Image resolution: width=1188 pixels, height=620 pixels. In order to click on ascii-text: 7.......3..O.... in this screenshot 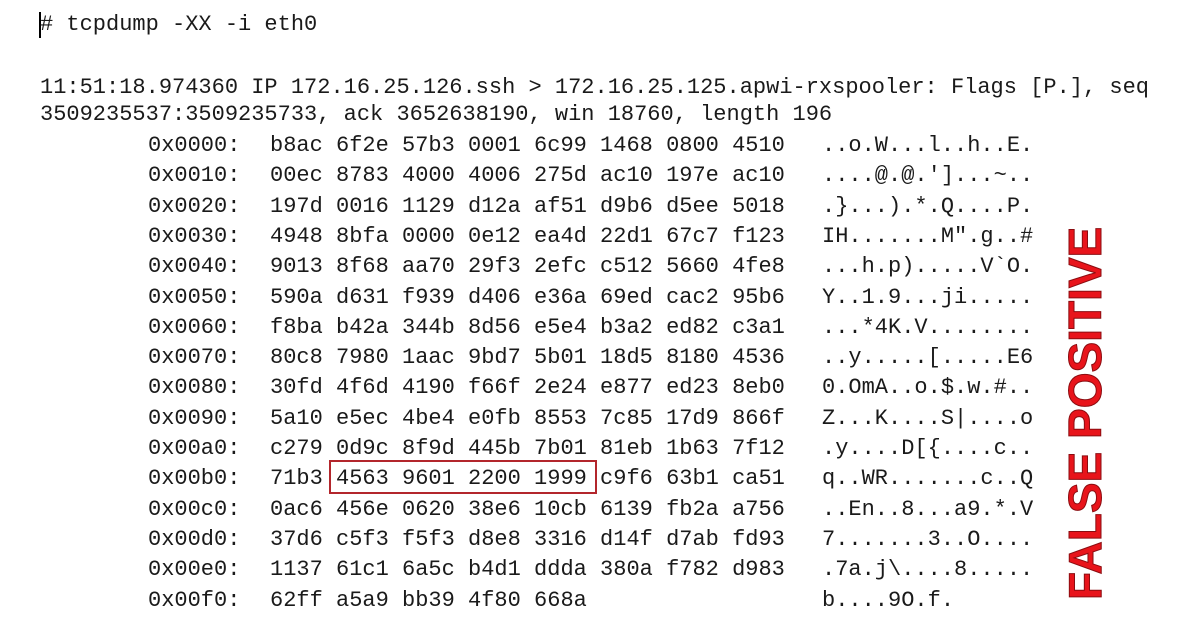, I will do `click(928, 539)`.